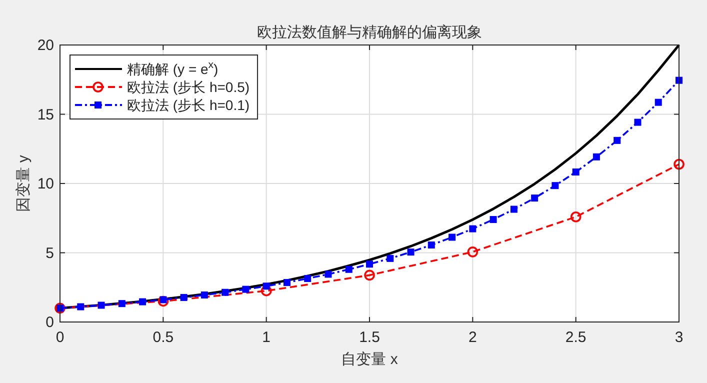 The image size is (707, 383). What do you see at coordinates (188, 87) in the screenshot?
I see `legend-label: 欧拉法 (步长 h=0.5)` at bounding box center [188, 87].